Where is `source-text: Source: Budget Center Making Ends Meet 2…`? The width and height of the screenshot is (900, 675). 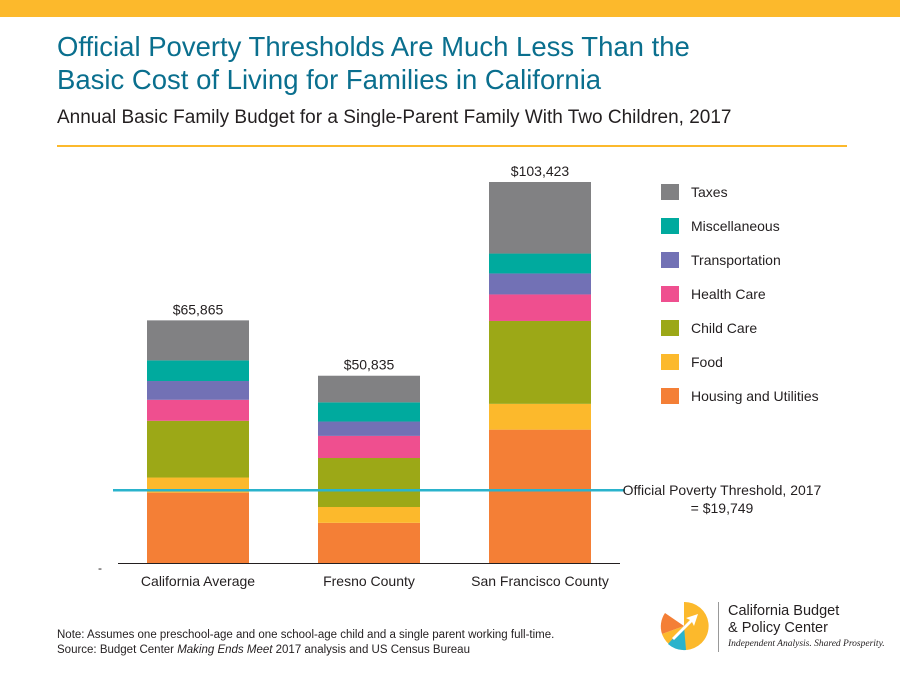 source-text: Source: Budget Center Making Ends Meet 2… is located at coordinates (357, 650).